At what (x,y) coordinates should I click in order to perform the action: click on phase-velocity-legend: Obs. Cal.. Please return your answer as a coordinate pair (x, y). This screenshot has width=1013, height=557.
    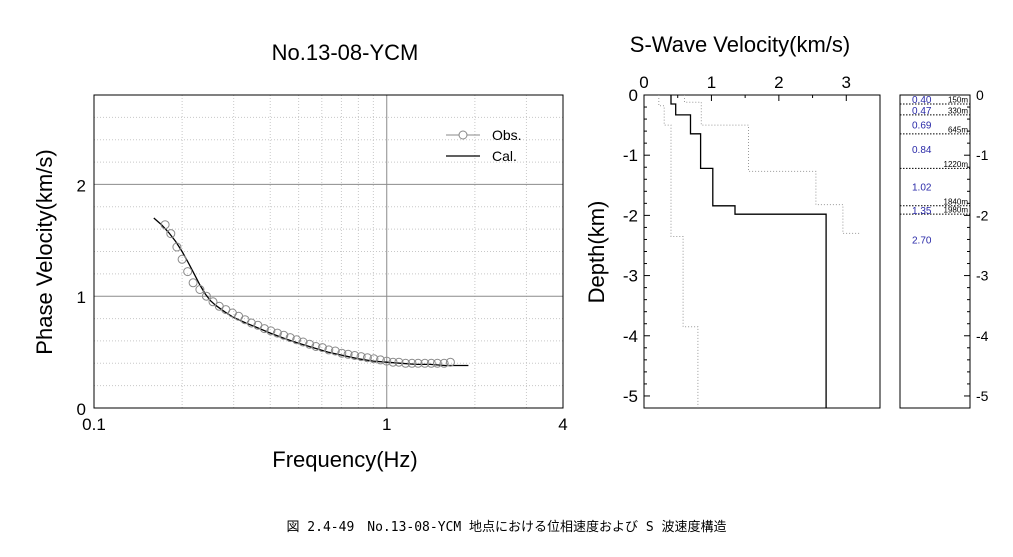
    Looking at the image, I should click on (484, 145).